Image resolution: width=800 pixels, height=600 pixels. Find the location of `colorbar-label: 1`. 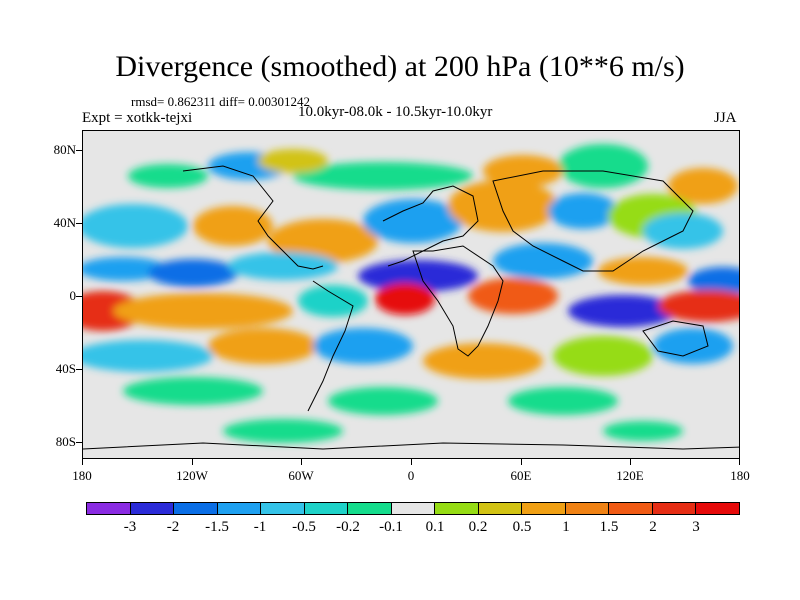

colorbar-label: 1 is located at coordinates (566, 527).